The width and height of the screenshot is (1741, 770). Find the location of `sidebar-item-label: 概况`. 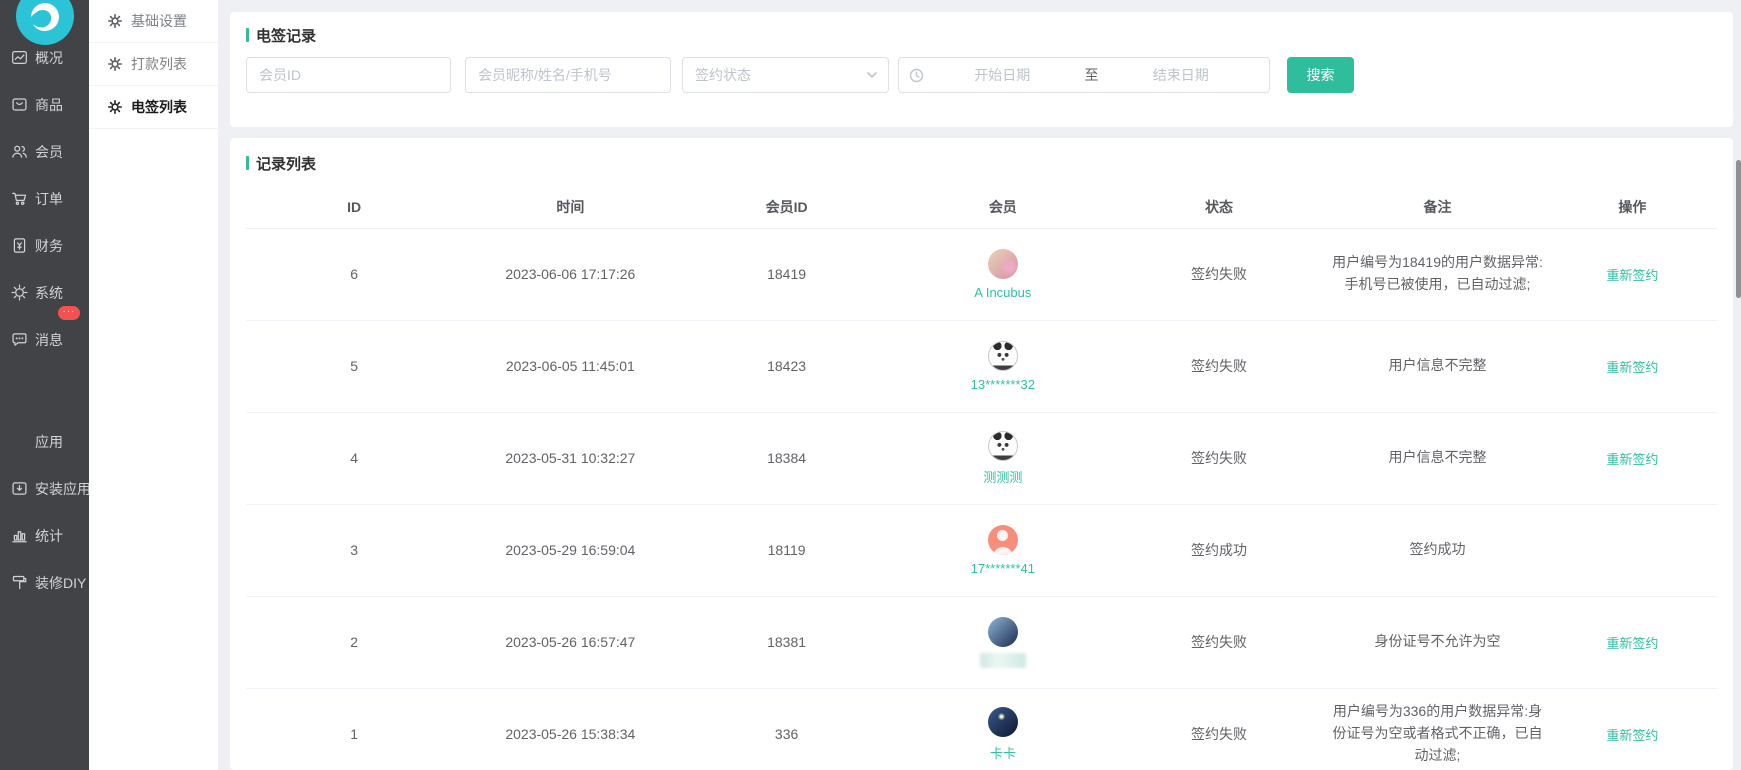

sidebar-item-label: 概况 is located at coordinates (49, 57).